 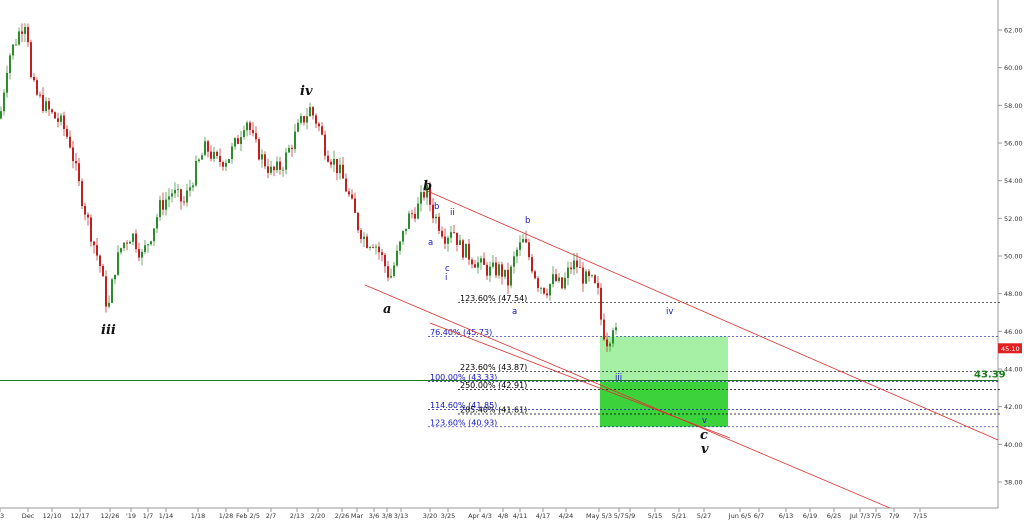 What do you see at coordinates (463, 405) in the screenshot?
I see `fib-label: 114.60% (41.85)` at bounding box center [463, 405].